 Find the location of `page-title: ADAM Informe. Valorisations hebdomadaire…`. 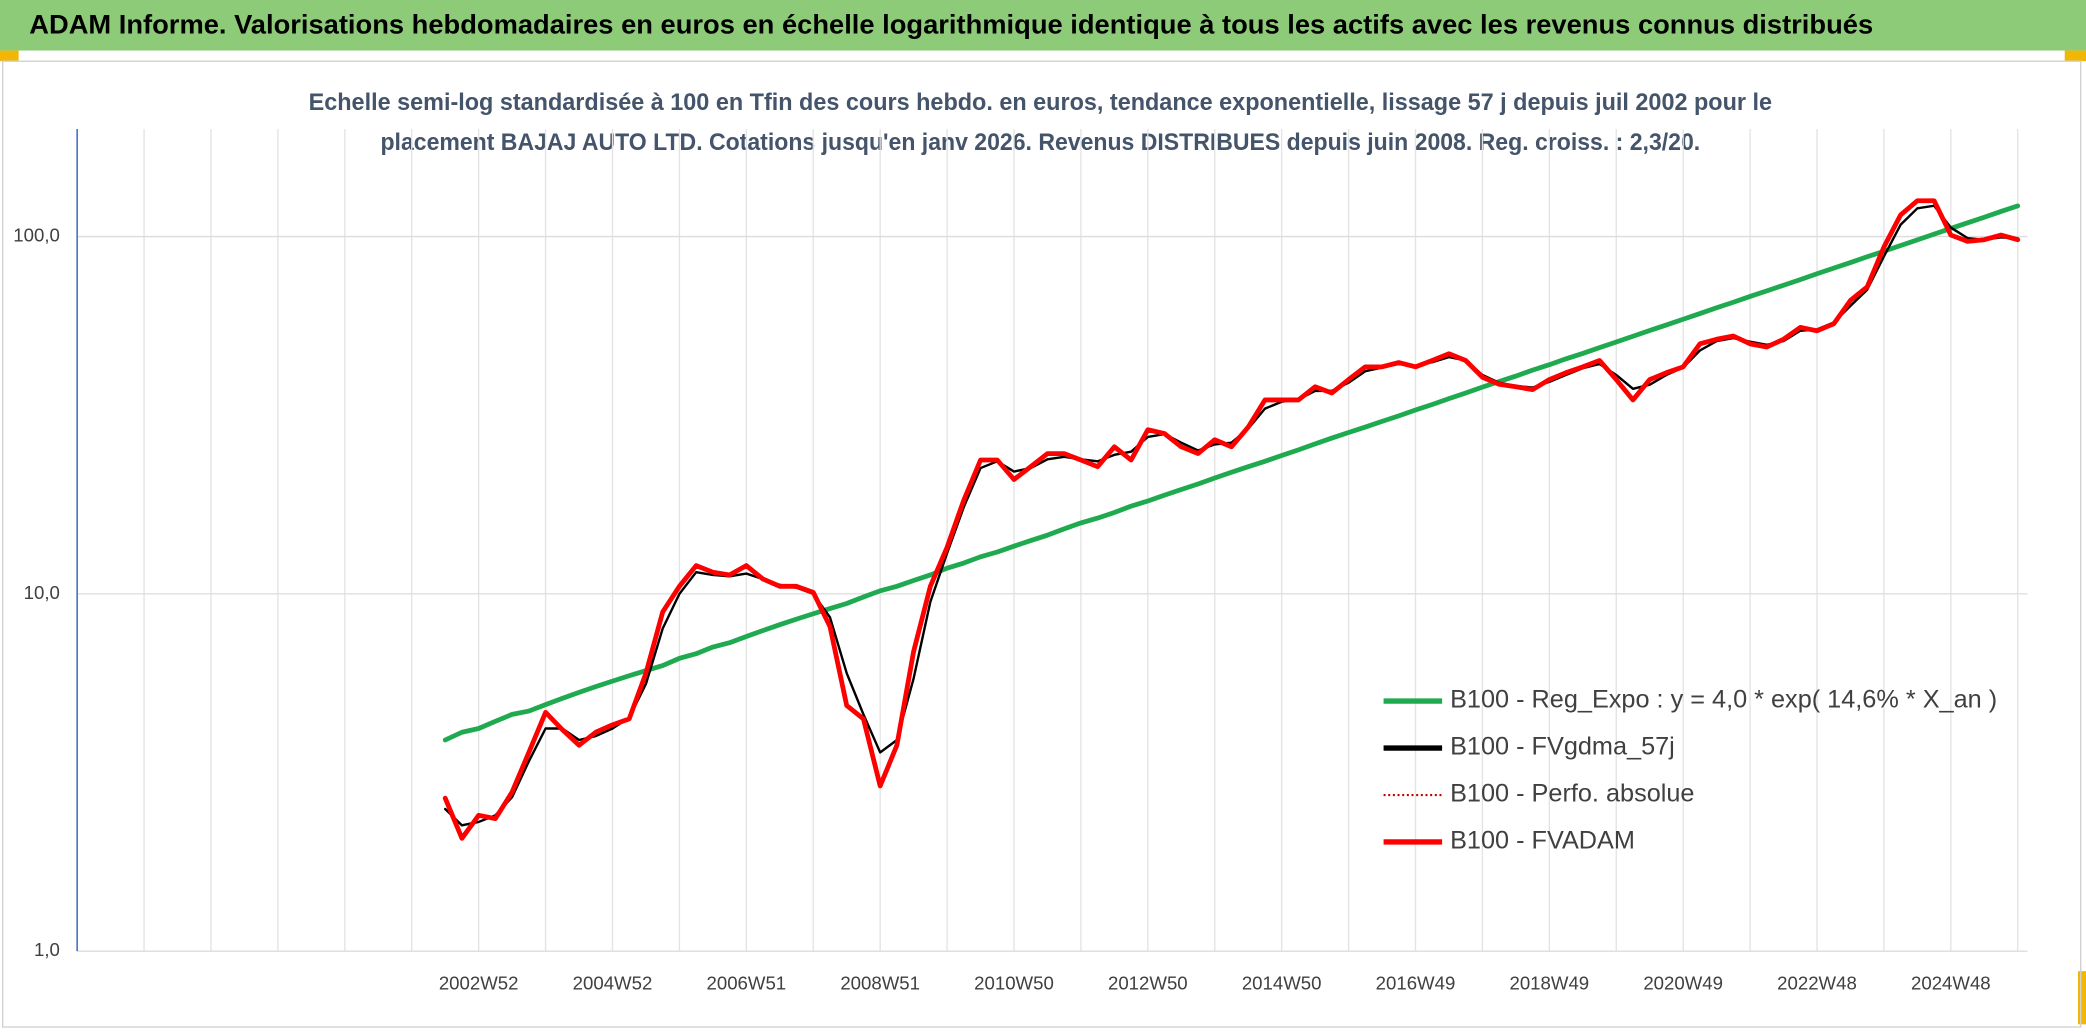

page-title: ADAM Informe. Valorisations hebdomadaire… is located at coordinates (951, 25).